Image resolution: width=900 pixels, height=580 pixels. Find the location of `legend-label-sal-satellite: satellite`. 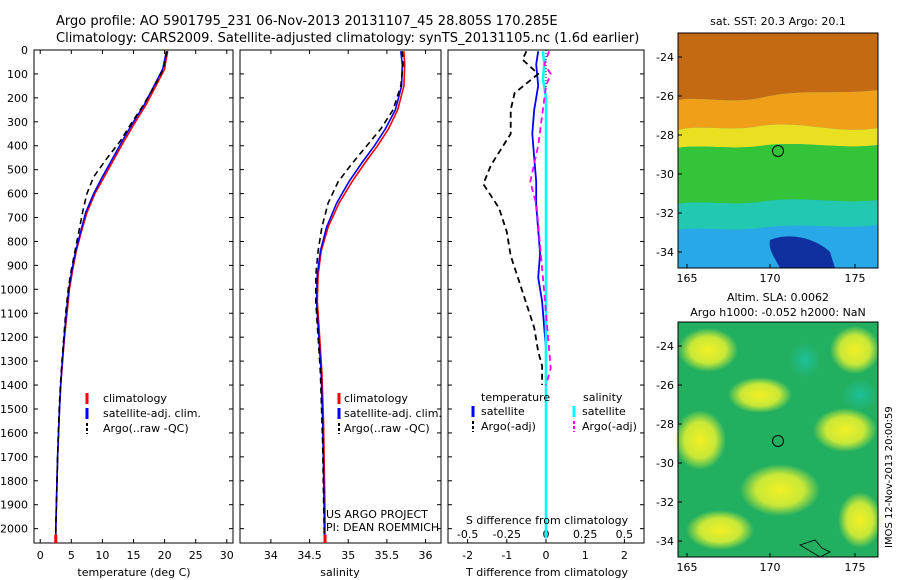

legend-label-sal-satellite: satellite is located at coordinates (604, 411).